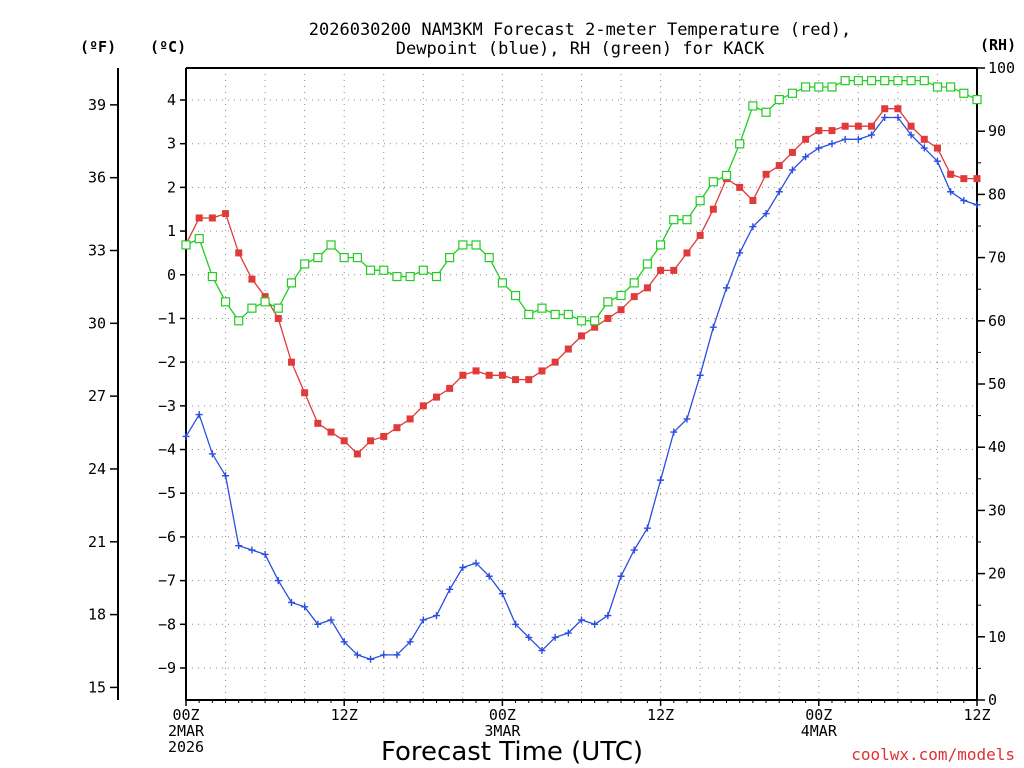 Image resolution: width=1024 pixels, height=768 pixels. I want to click on rh-tick-label: 40, so click(997, 447).